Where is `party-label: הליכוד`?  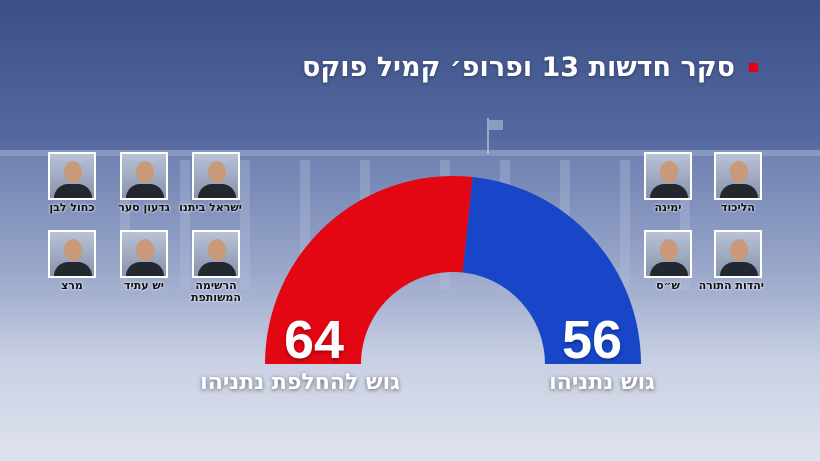
party-label: הליכוד is located at coordinates (738, 207).